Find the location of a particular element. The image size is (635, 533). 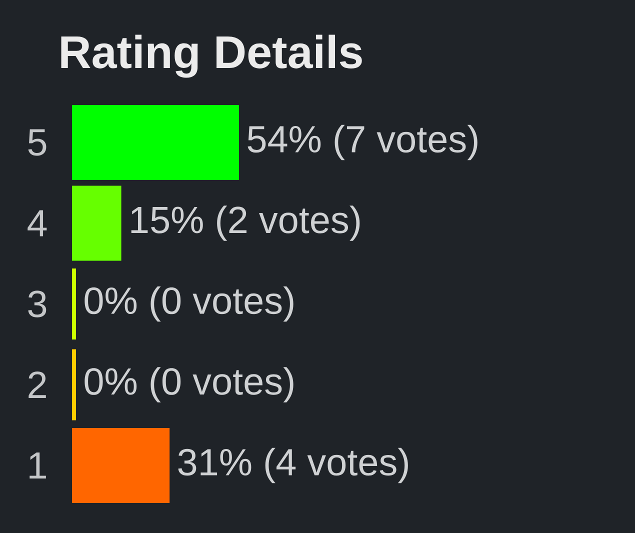

data-label: 15% (2 votes) is located at coordinates (245, 223).